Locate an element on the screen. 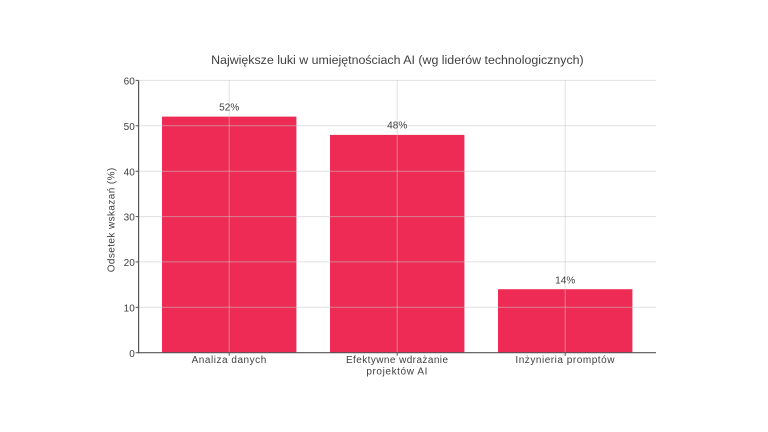 The height and width of the screenshot is (432, 768). svg-text: Inżynieria promptów is located at coordinates (565, 360).